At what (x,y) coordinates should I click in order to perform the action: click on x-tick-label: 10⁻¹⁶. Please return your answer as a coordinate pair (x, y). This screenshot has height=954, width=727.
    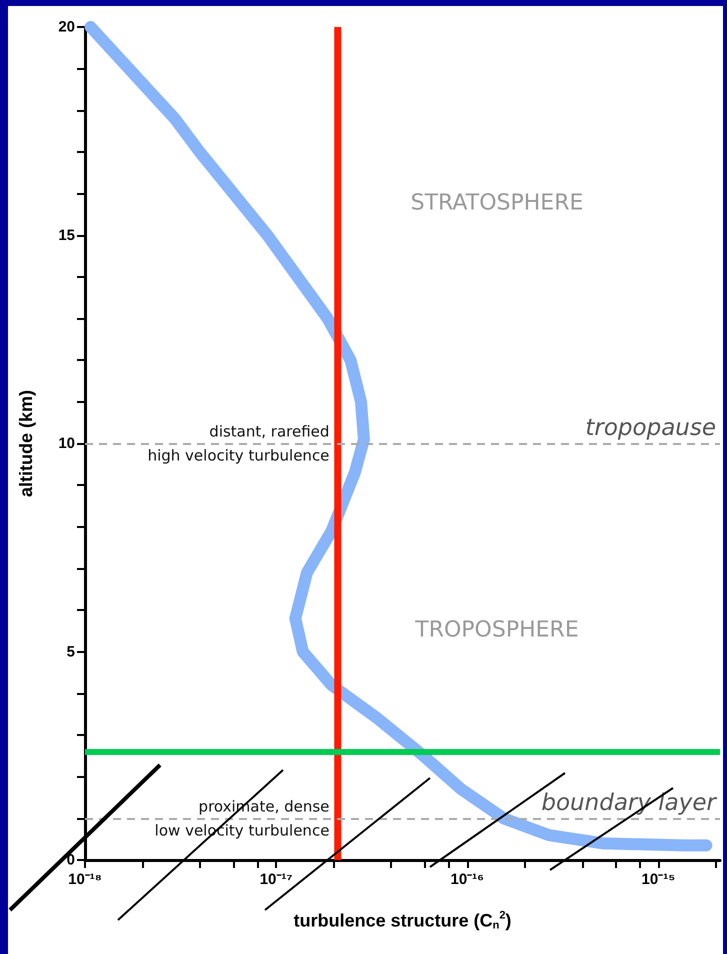
    Looking at the image, I should click on (467, 879).